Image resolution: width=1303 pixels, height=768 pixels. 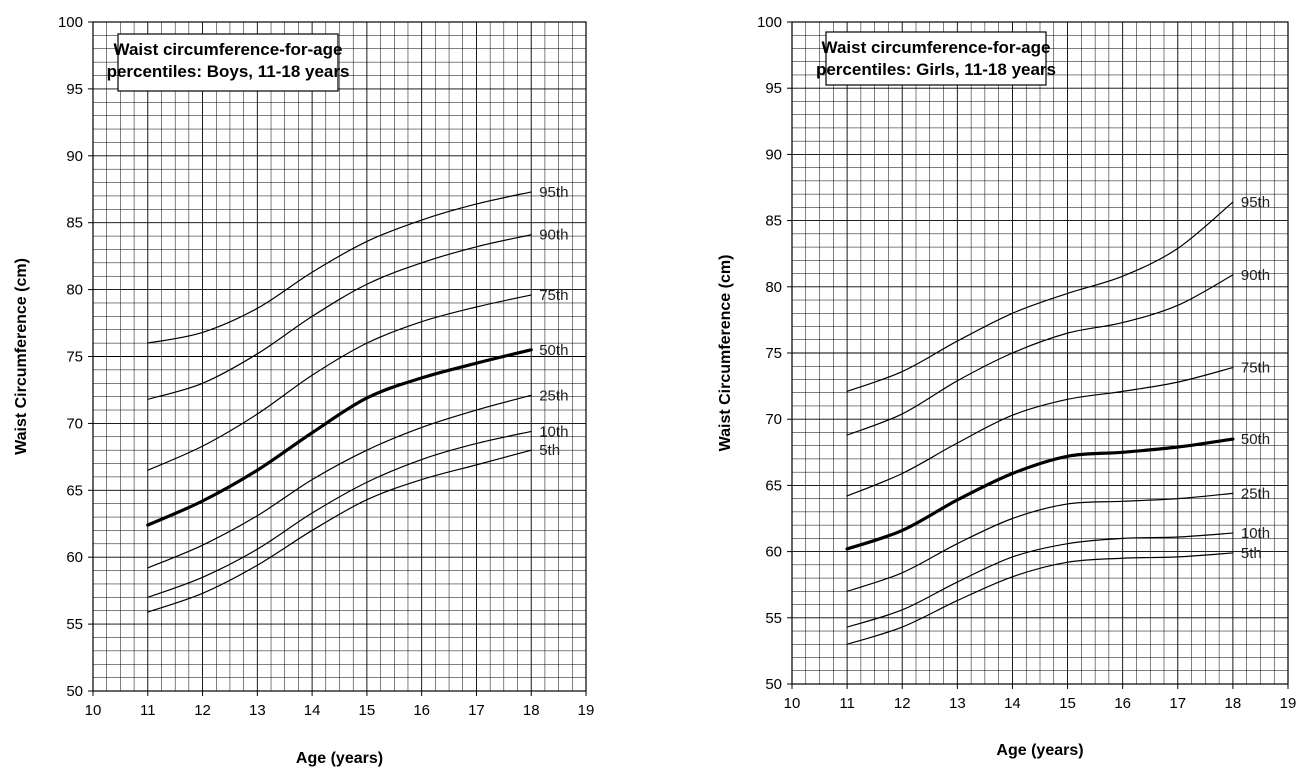 What do you see at coordinates (531, 710) in the screenshot?
I see `boys-x-tick-label: 18` at bounding box center [531, 710].